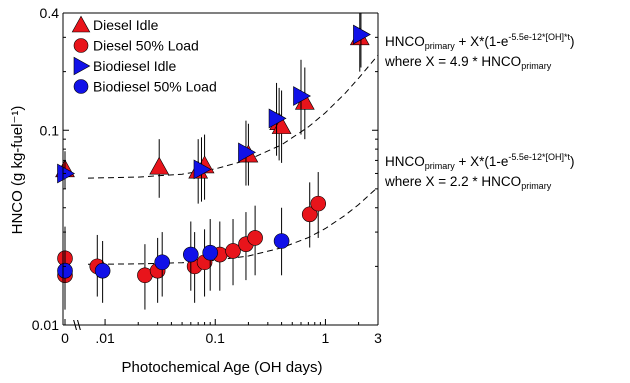 The image size is (630, 383). Describe the element at coordinates (50, 130) in the screenshot. I see `y-tick-label: 0.1` at that location.